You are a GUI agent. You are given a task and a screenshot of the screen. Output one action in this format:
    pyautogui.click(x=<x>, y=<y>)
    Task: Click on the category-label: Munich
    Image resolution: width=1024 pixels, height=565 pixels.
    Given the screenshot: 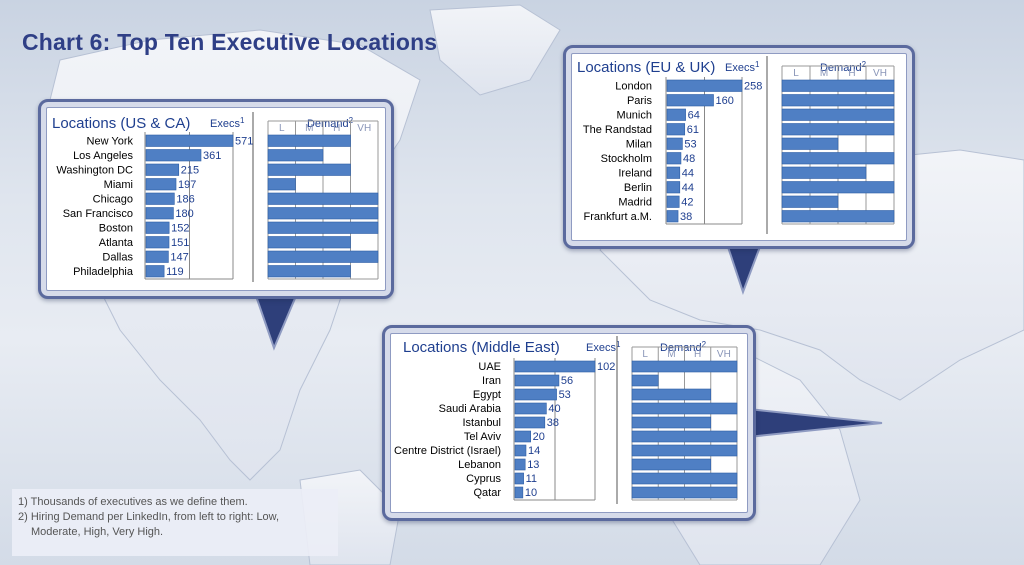 What is the action you would take?
    pyautogui.click(x=634, y=116)
    